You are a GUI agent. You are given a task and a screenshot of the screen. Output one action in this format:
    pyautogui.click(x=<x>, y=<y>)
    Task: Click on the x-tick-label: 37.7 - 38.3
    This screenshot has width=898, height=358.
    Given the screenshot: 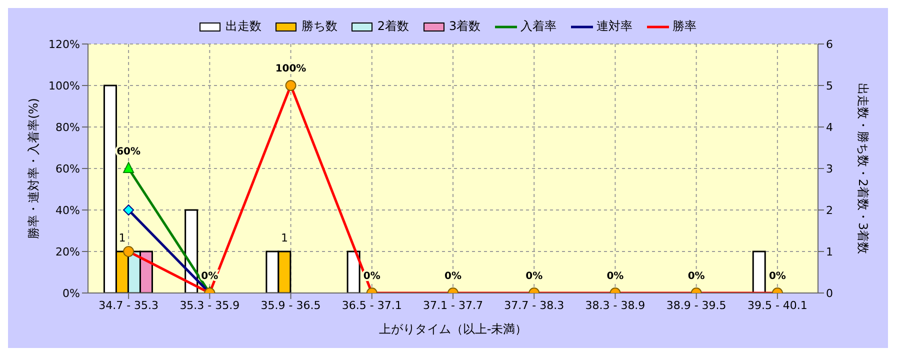 What is the action you would take?
    pyautogui.click(x=534, y=305)
    